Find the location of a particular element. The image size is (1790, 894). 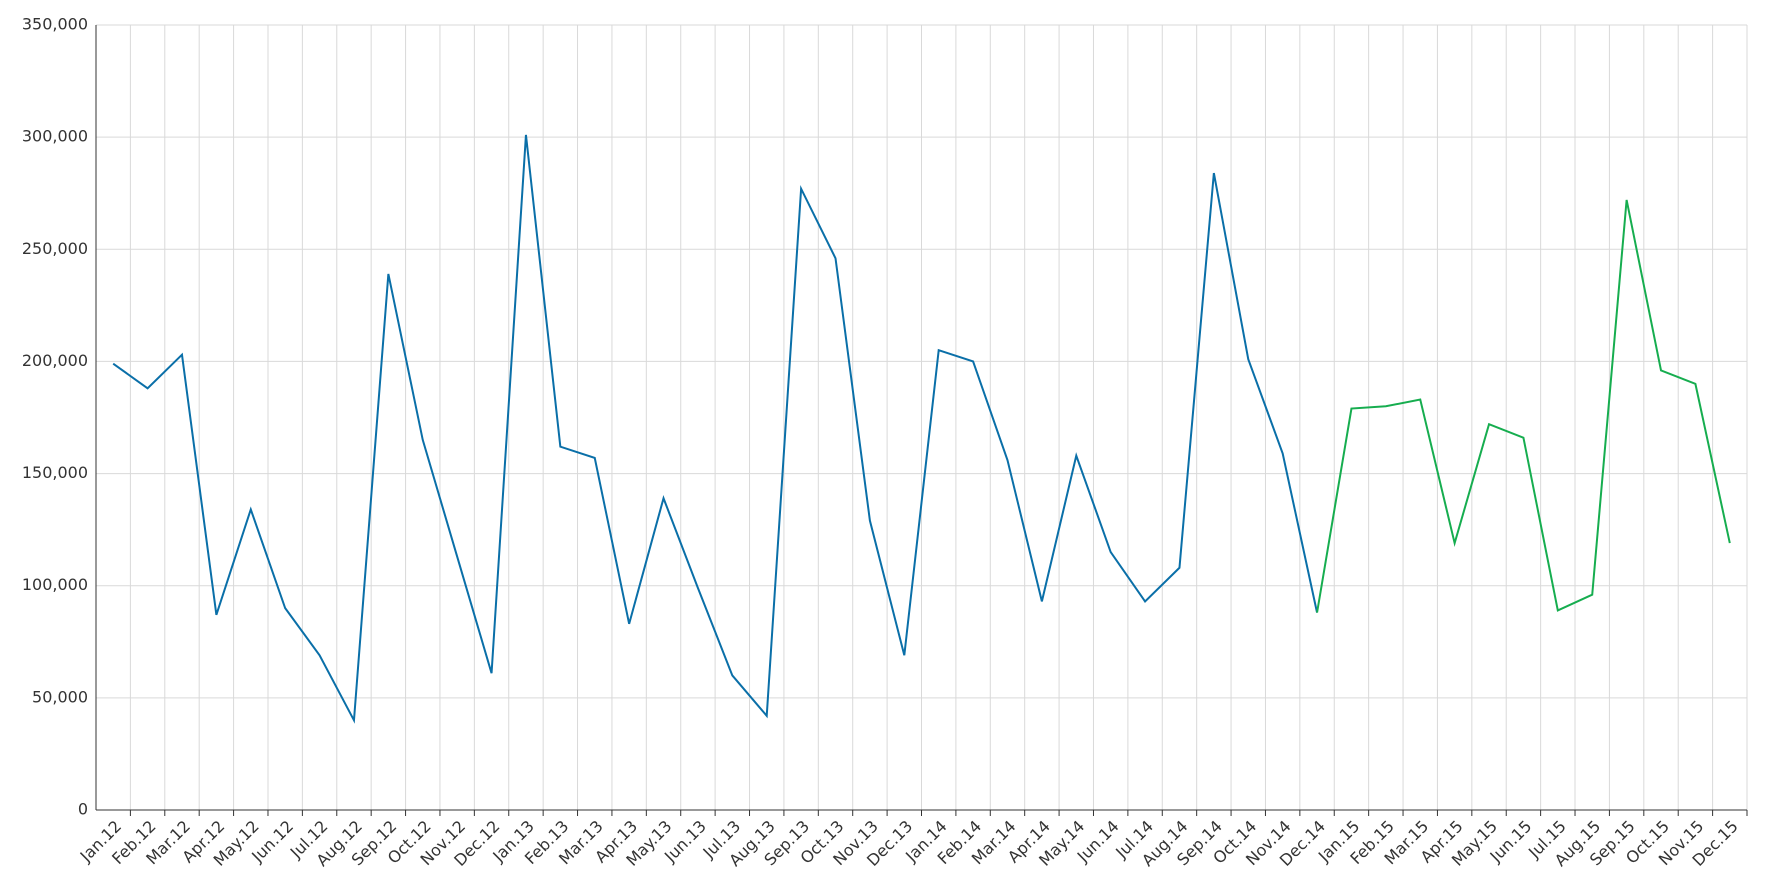

y-tick-label: 300,000 is located at coordinates (55, 136).